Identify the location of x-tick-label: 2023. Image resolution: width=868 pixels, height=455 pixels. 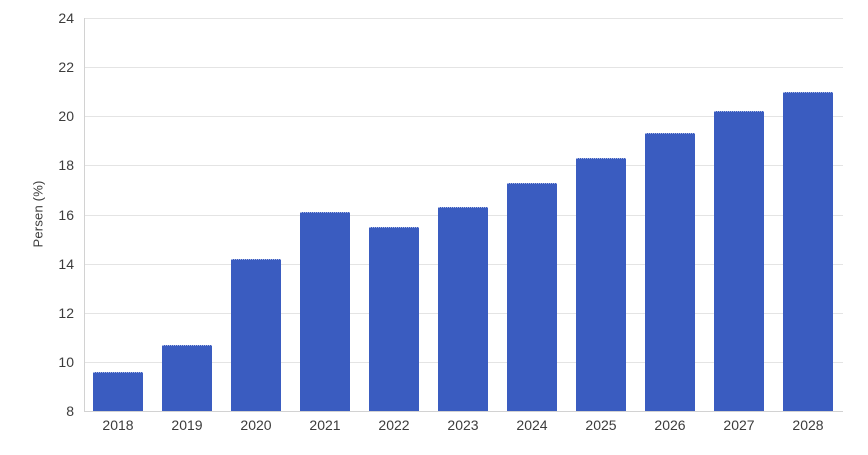
(463, 425).